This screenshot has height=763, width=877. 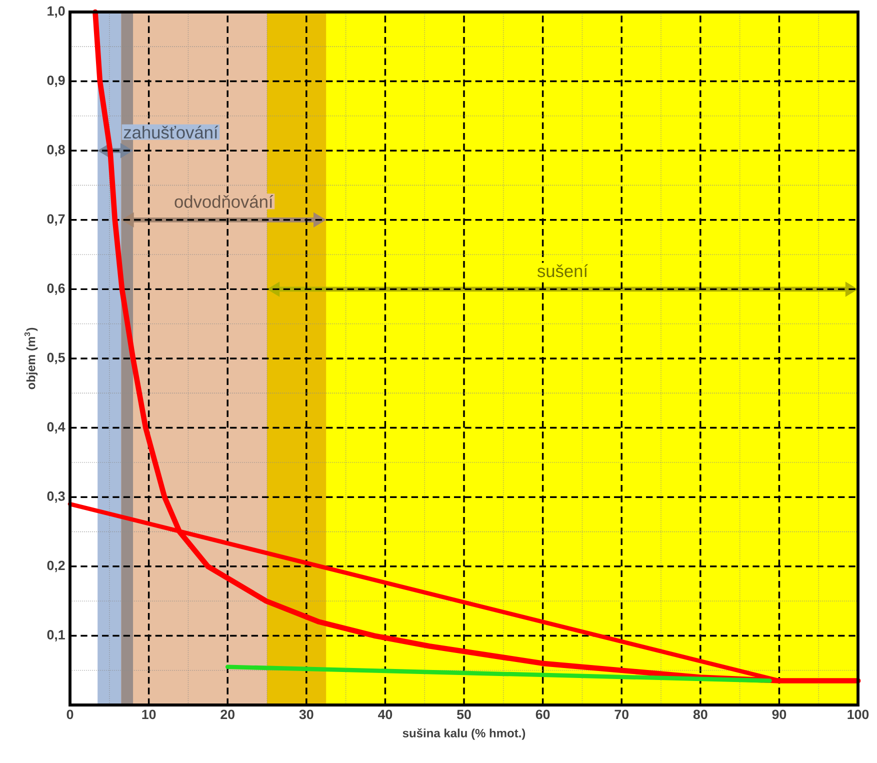 I want to click on x-tick-label: 70, so click(x=621, y=715).